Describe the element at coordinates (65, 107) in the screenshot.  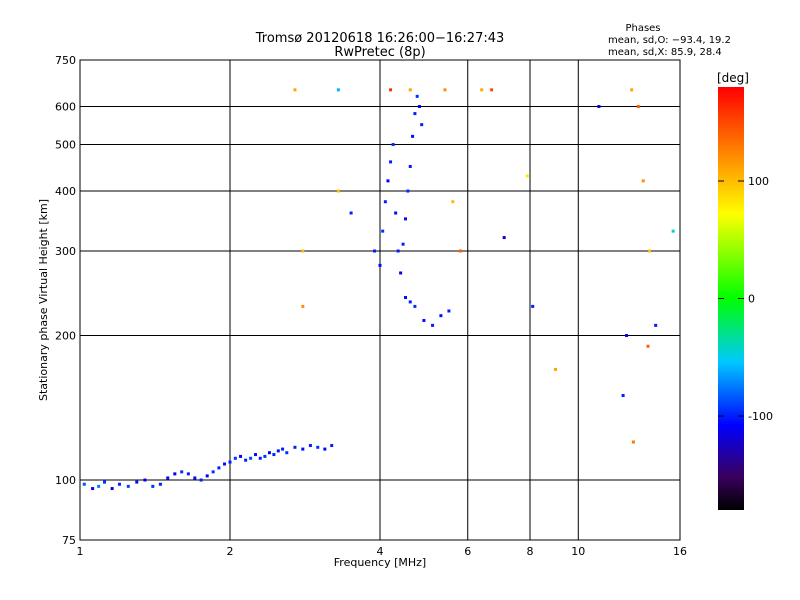
I see `y-tick-label: 600` at that location.